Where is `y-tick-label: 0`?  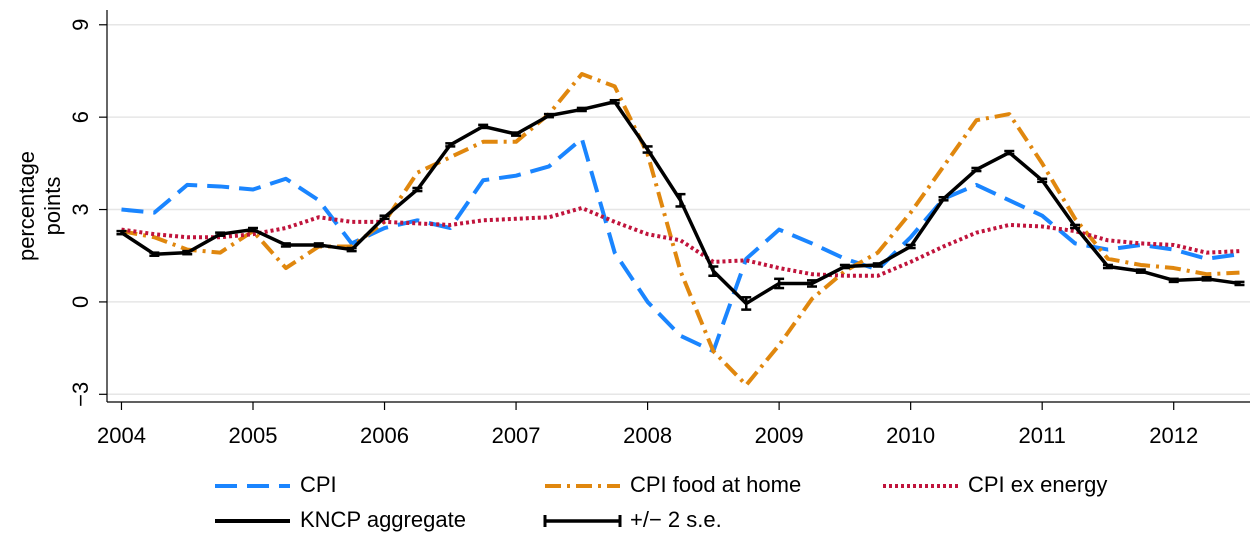 y-tick-label: 0 is located at coordinates (80, 302).